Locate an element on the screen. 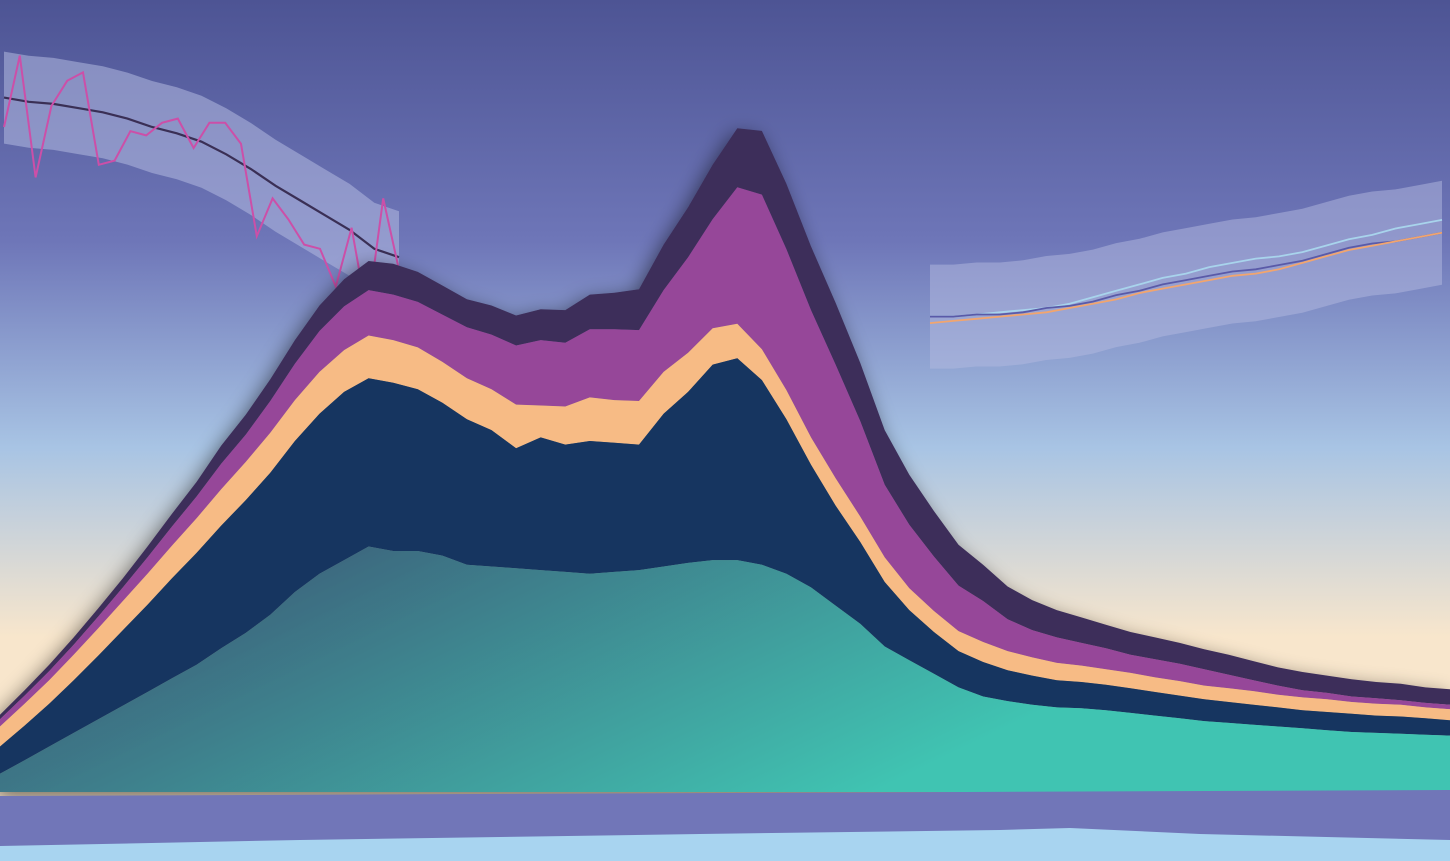 The width and height of the screenshot is (1450, 861). line-left-pink is located at coordinates (201, 186).